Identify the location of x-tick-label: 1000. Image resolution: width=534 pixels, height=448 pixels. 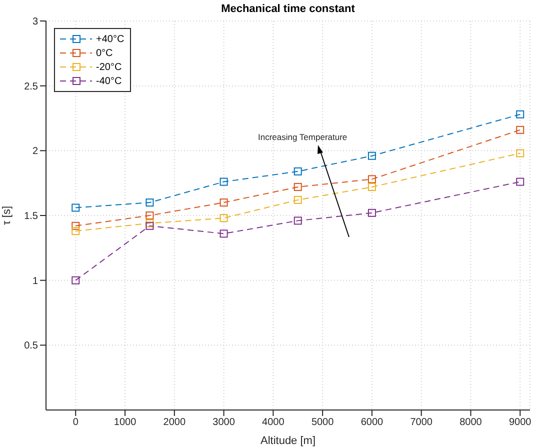
(125, 422).